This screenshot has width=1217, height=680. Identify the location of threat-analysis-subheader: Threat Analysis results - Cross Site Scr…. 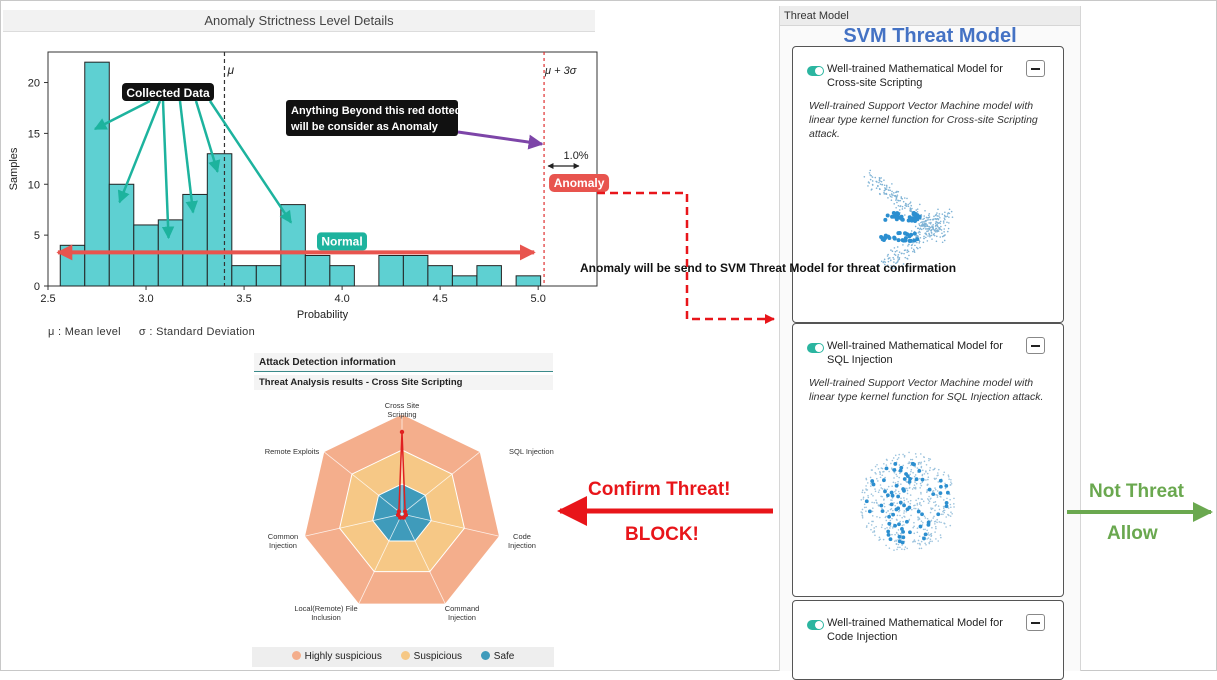
(403, 382).